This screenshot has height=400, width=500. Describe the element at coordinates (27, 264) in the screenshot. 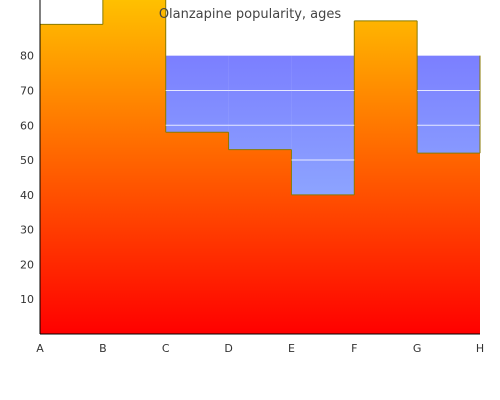

I see `y-tick-label-20: 20` at that location.